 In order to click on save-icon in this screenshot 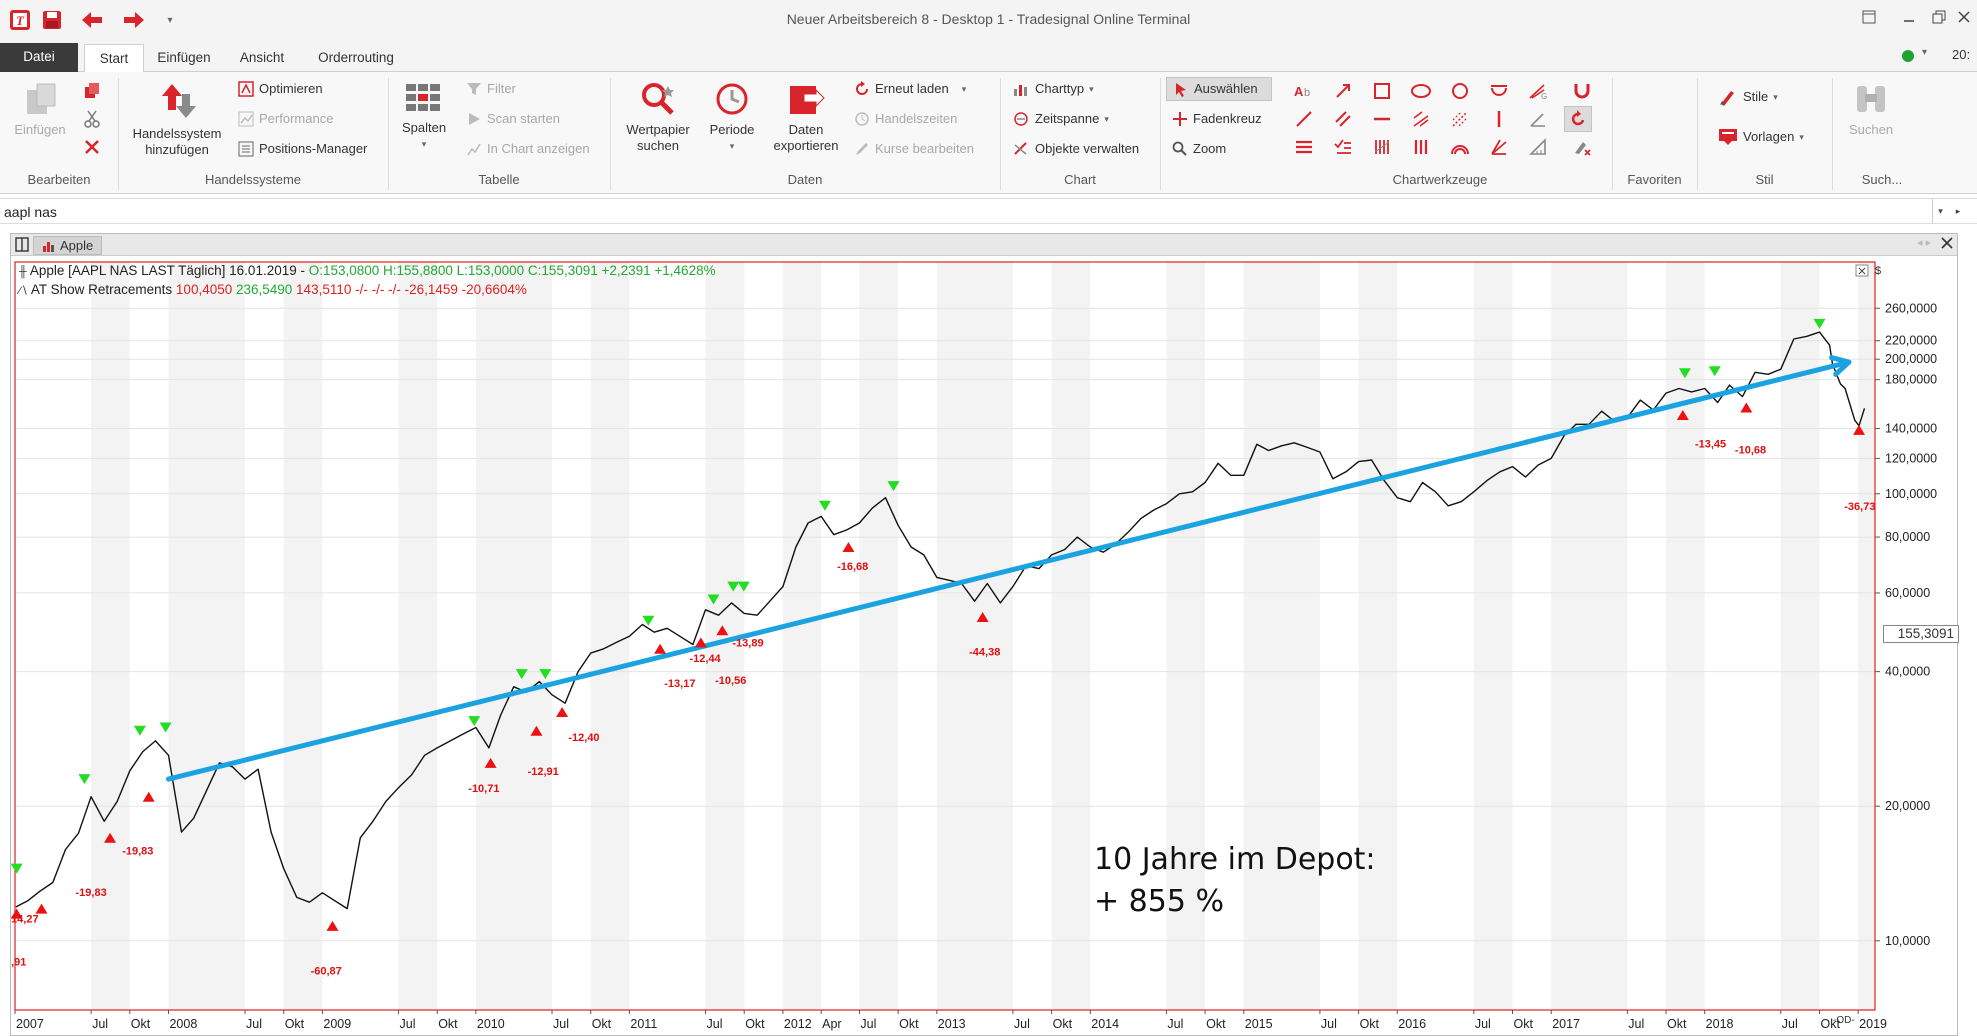, I will do `click(52, 20)`.